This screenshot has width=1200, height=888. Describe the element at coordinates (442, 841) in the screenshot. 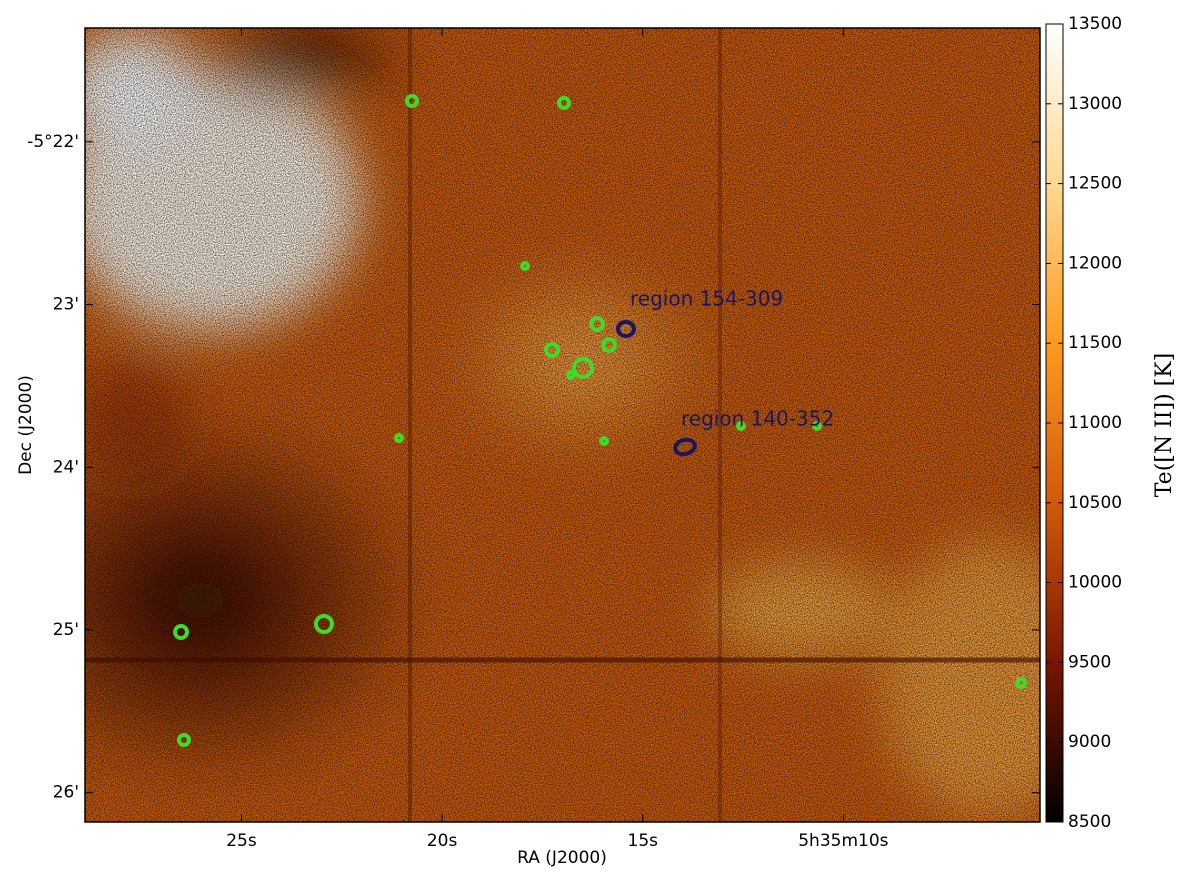

I see `x-tick-label: 20s` at that location.